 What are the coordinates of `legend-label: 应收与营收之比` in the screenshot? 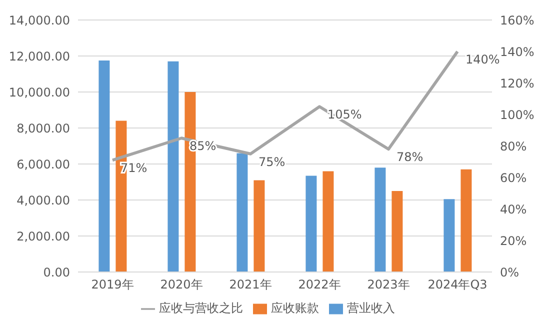 It's located at (201, 308).